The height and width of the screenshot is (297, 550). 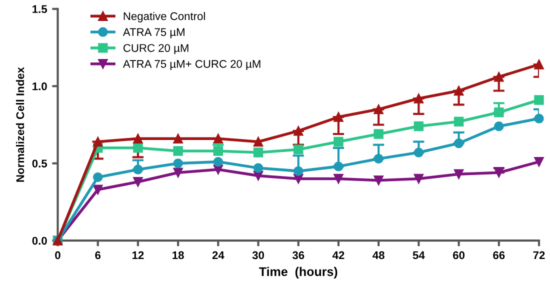 What do you see at coordinates (40, 164) in the screenshot?
I see `y-tick-label: 0.5` at bounding box center [40, 164].